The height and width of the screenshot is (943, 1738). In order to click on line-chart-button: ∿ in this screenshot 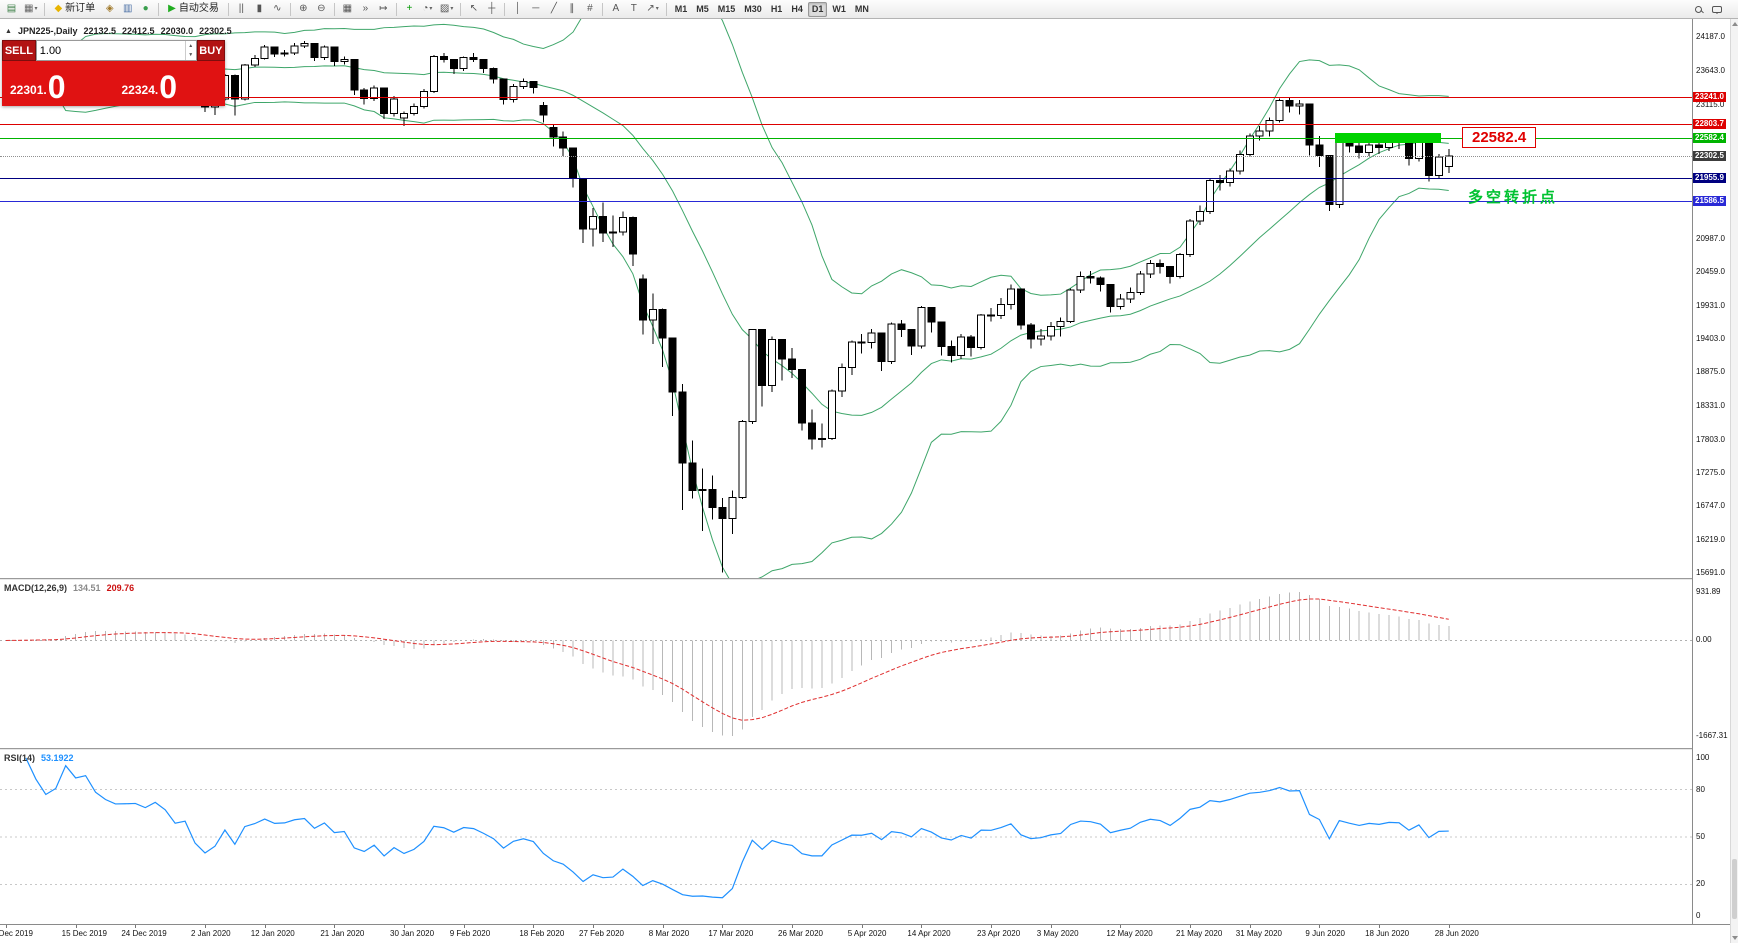, I will do `click(277, 9)`.